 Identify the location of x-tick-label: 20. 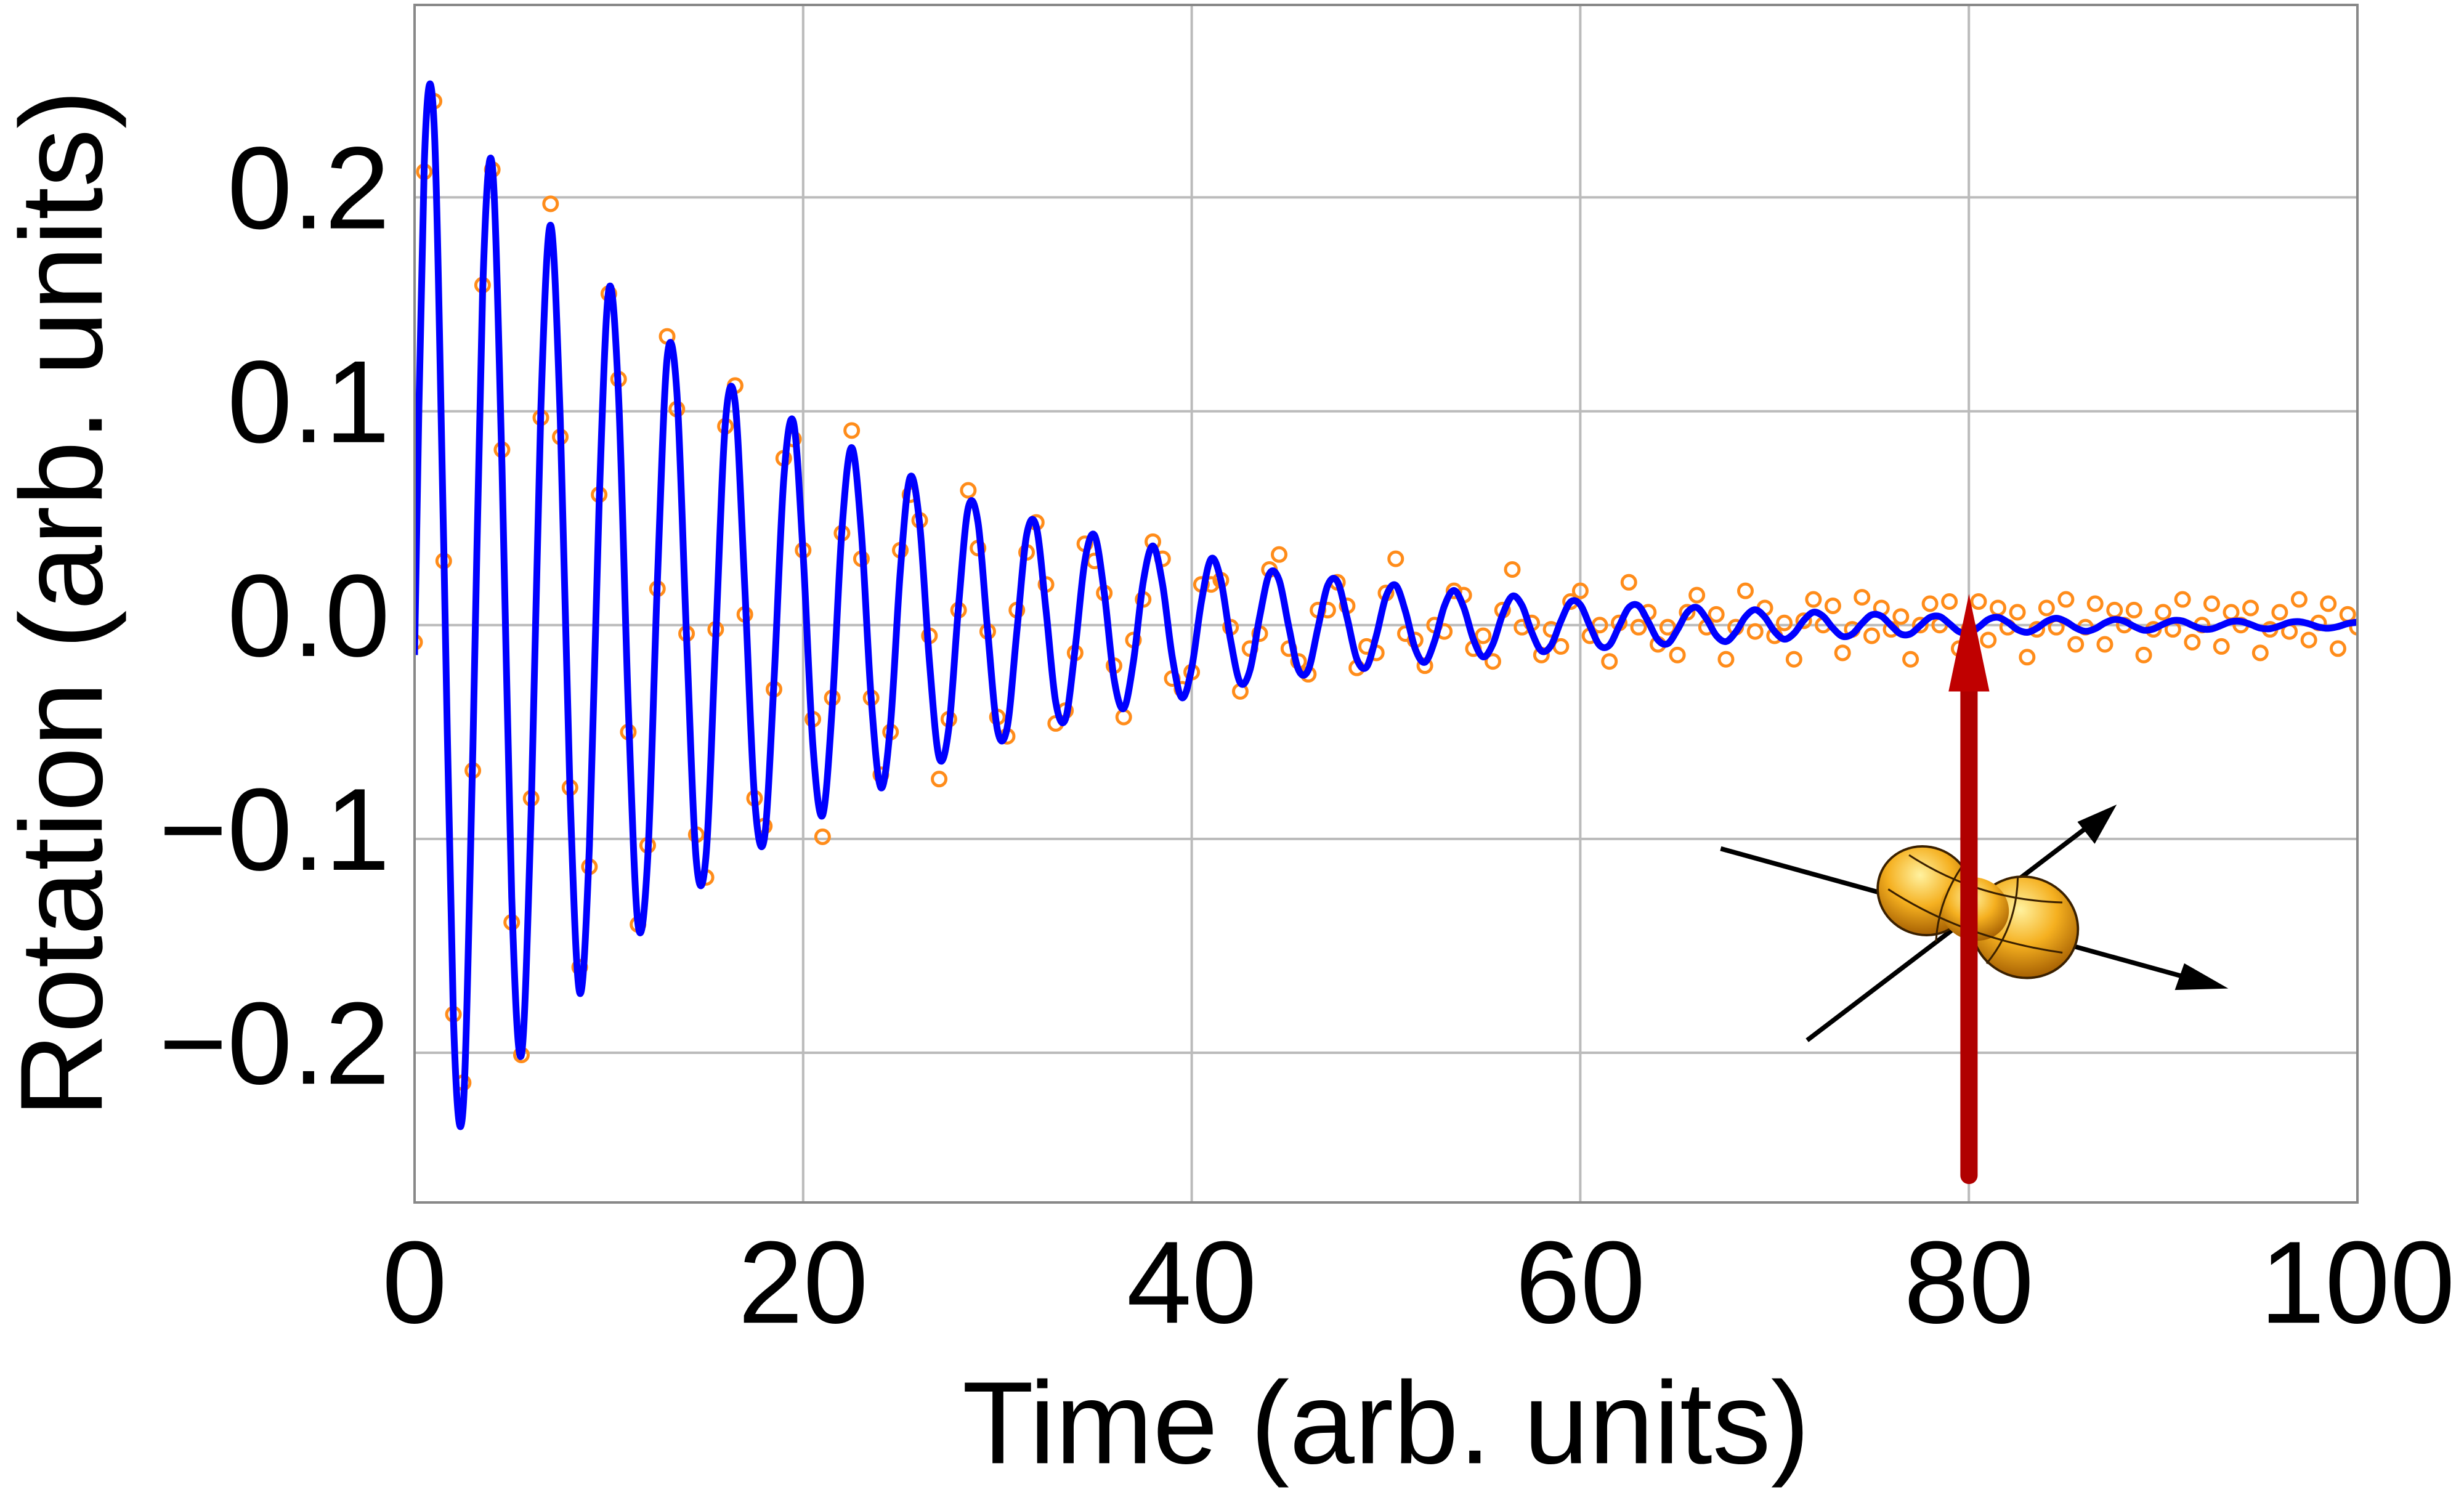
(803, 1282).